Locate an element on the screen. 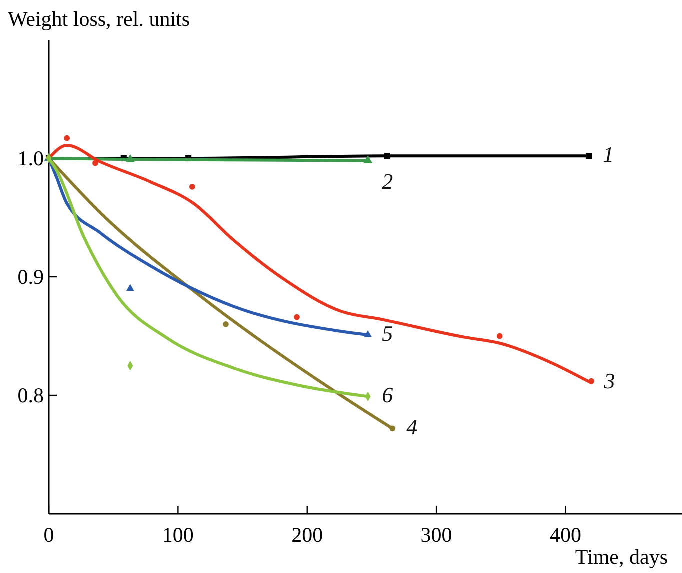 Image resolution: width=682 pixels, height=573 pixels. series-label: 5 is located at coordinates (388, 333).